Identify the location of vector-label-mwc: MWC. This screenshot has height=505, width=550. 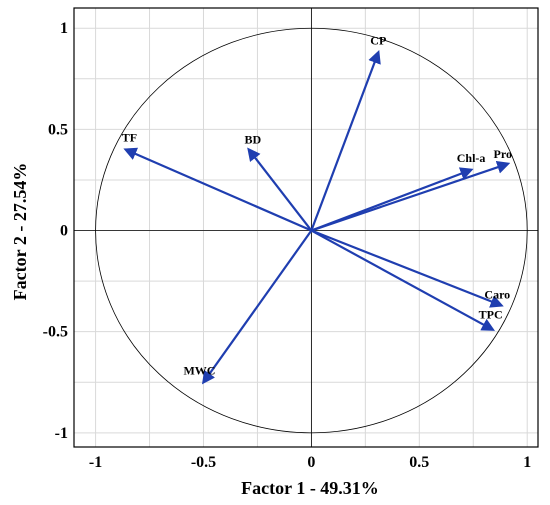
(199, 370).